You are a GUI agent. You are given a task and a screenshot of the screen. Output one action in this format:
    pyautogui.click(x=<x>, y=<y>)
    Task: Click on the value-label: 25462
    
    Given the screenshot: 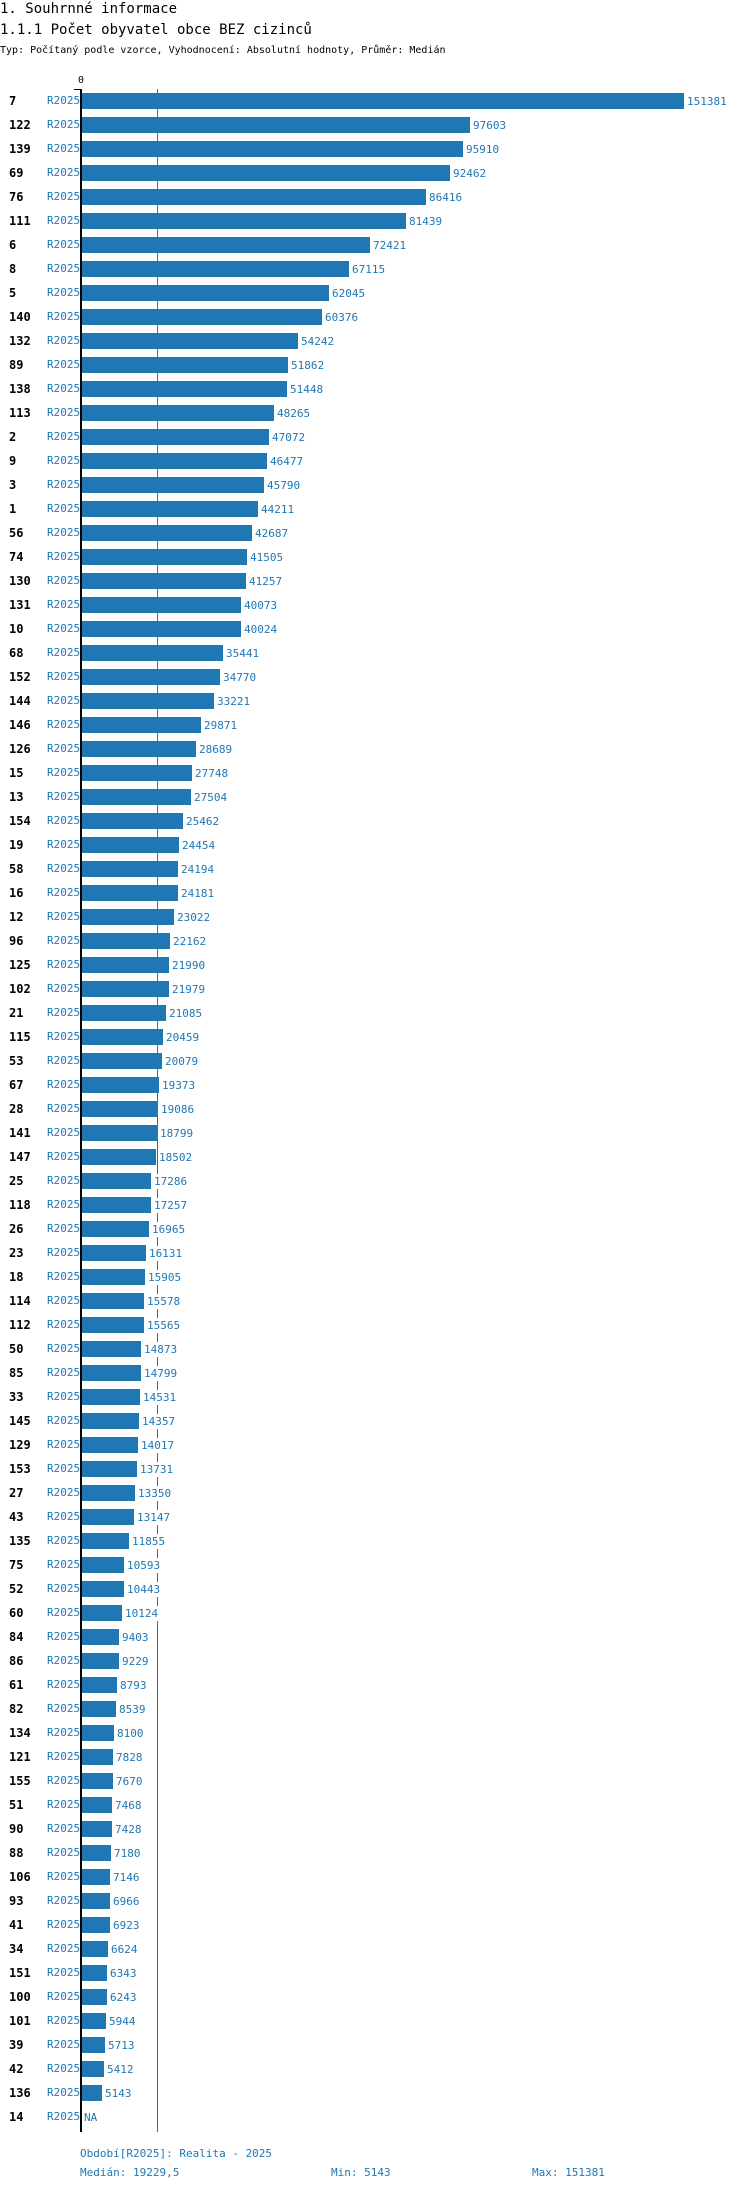 What is the action you would take?
    pyautogui.click(x=203, y=821)
    